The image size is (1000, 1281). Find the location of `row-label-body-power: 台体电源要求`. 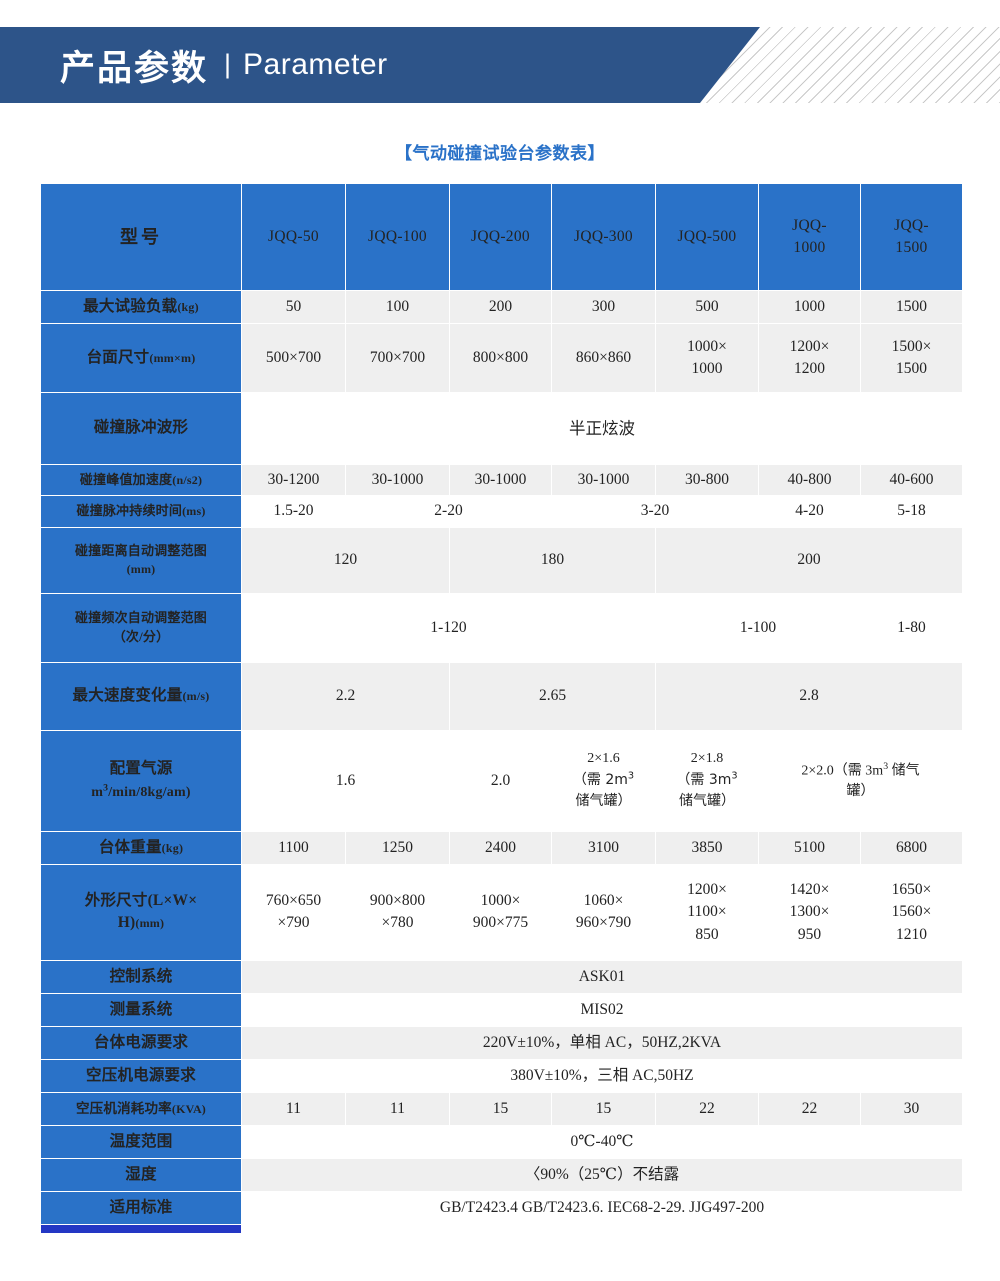

row-label-body-power: 台体电源要求 is located at coordinates (141, 1042).